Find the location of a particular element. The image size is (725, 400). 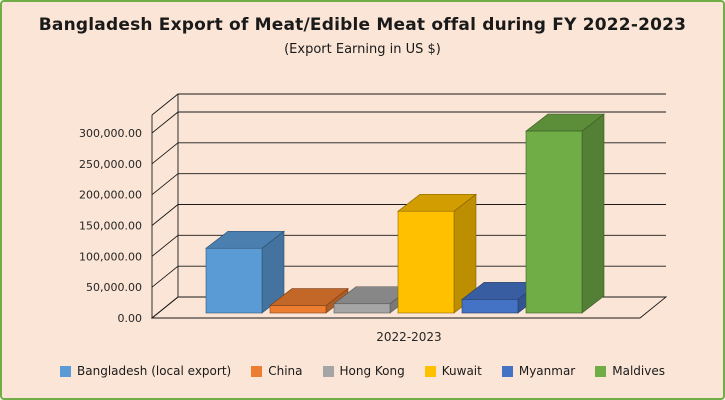

legend-item: Myanmar is located at coordinates (538, 371).